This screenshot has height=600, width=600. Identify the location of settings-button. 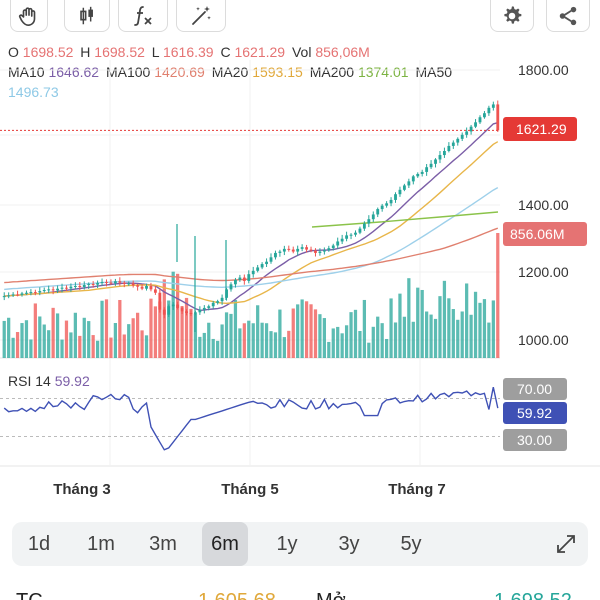
(512, 16).